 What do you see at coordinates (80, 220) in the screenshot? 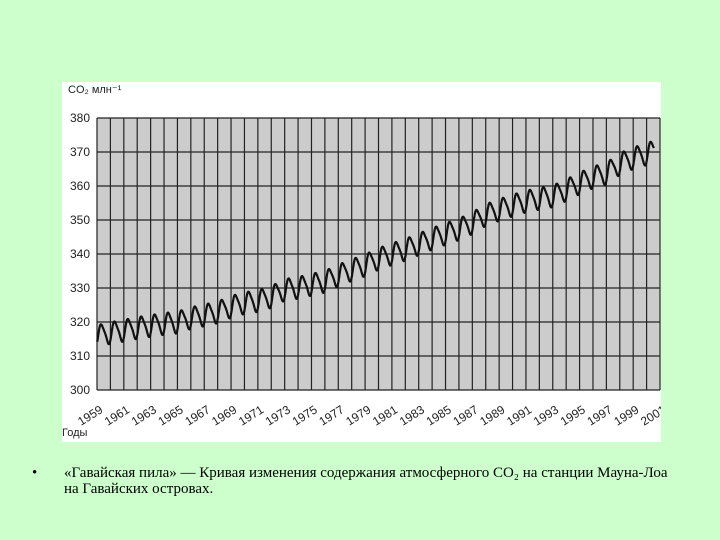
I see `y-tick-label: 350` at bounding box center [80, 220].